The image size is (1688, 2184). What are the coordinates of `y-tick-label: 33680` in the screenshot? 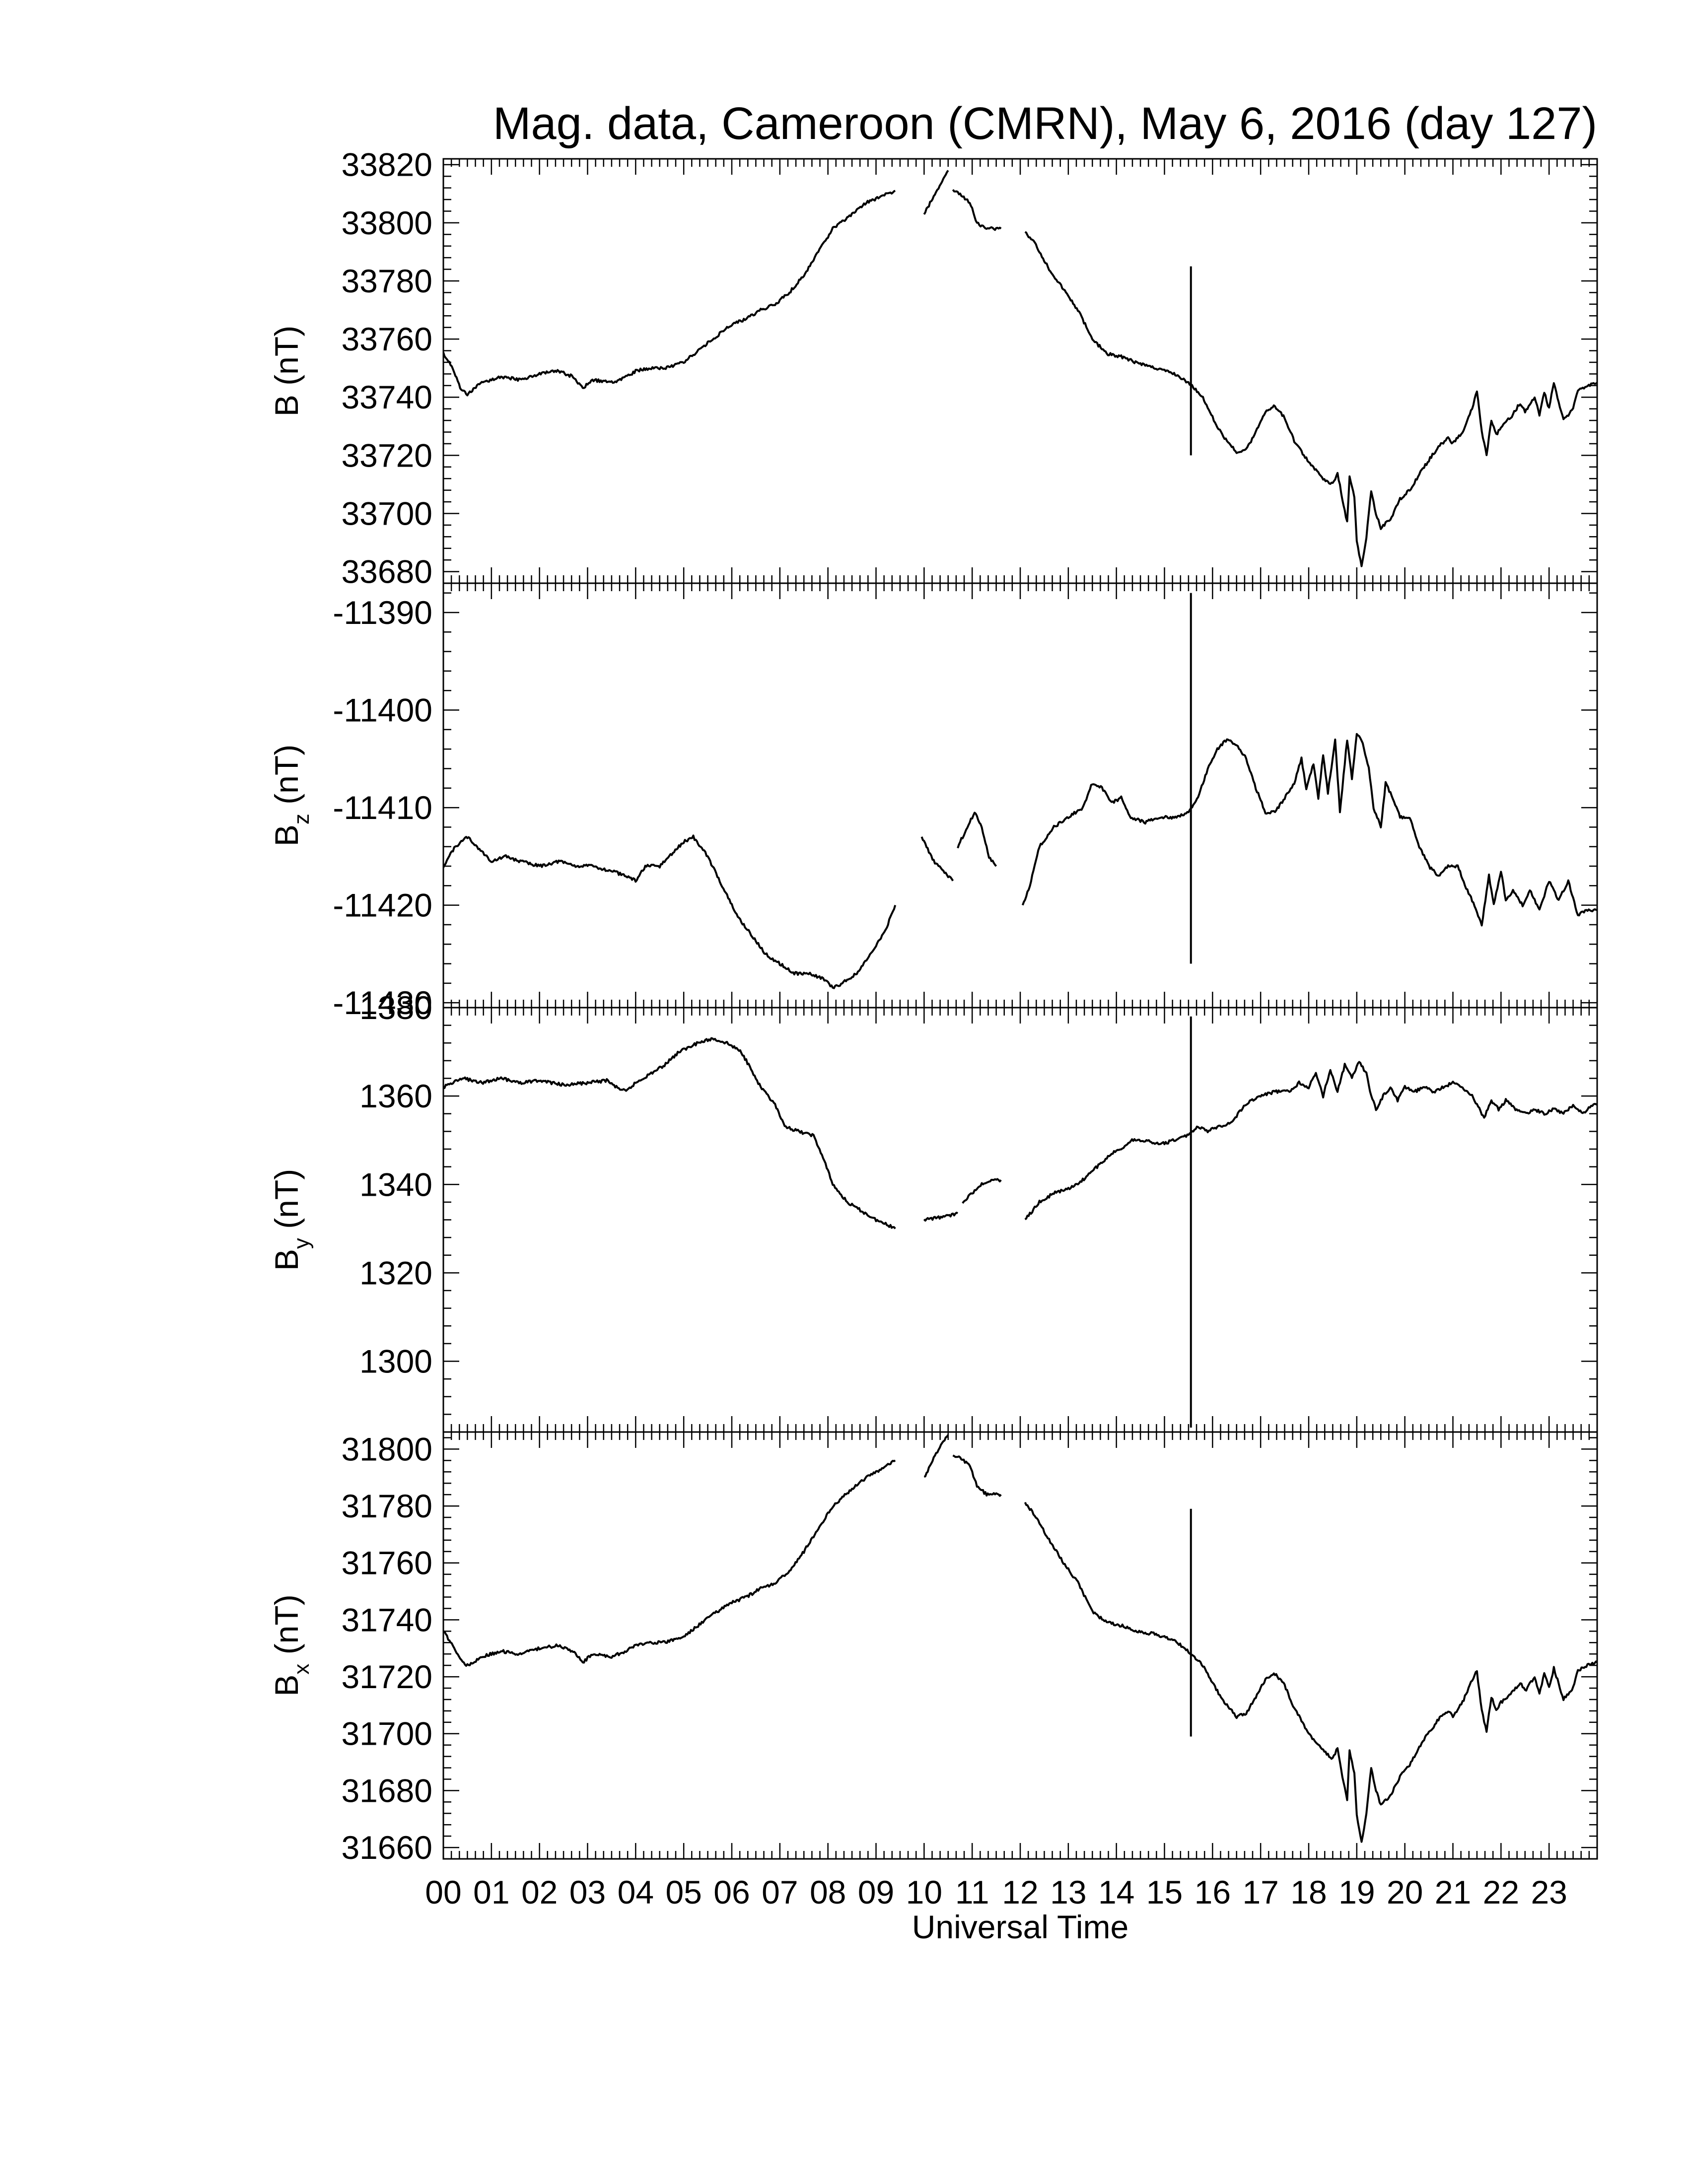 It's located at (386, 571).